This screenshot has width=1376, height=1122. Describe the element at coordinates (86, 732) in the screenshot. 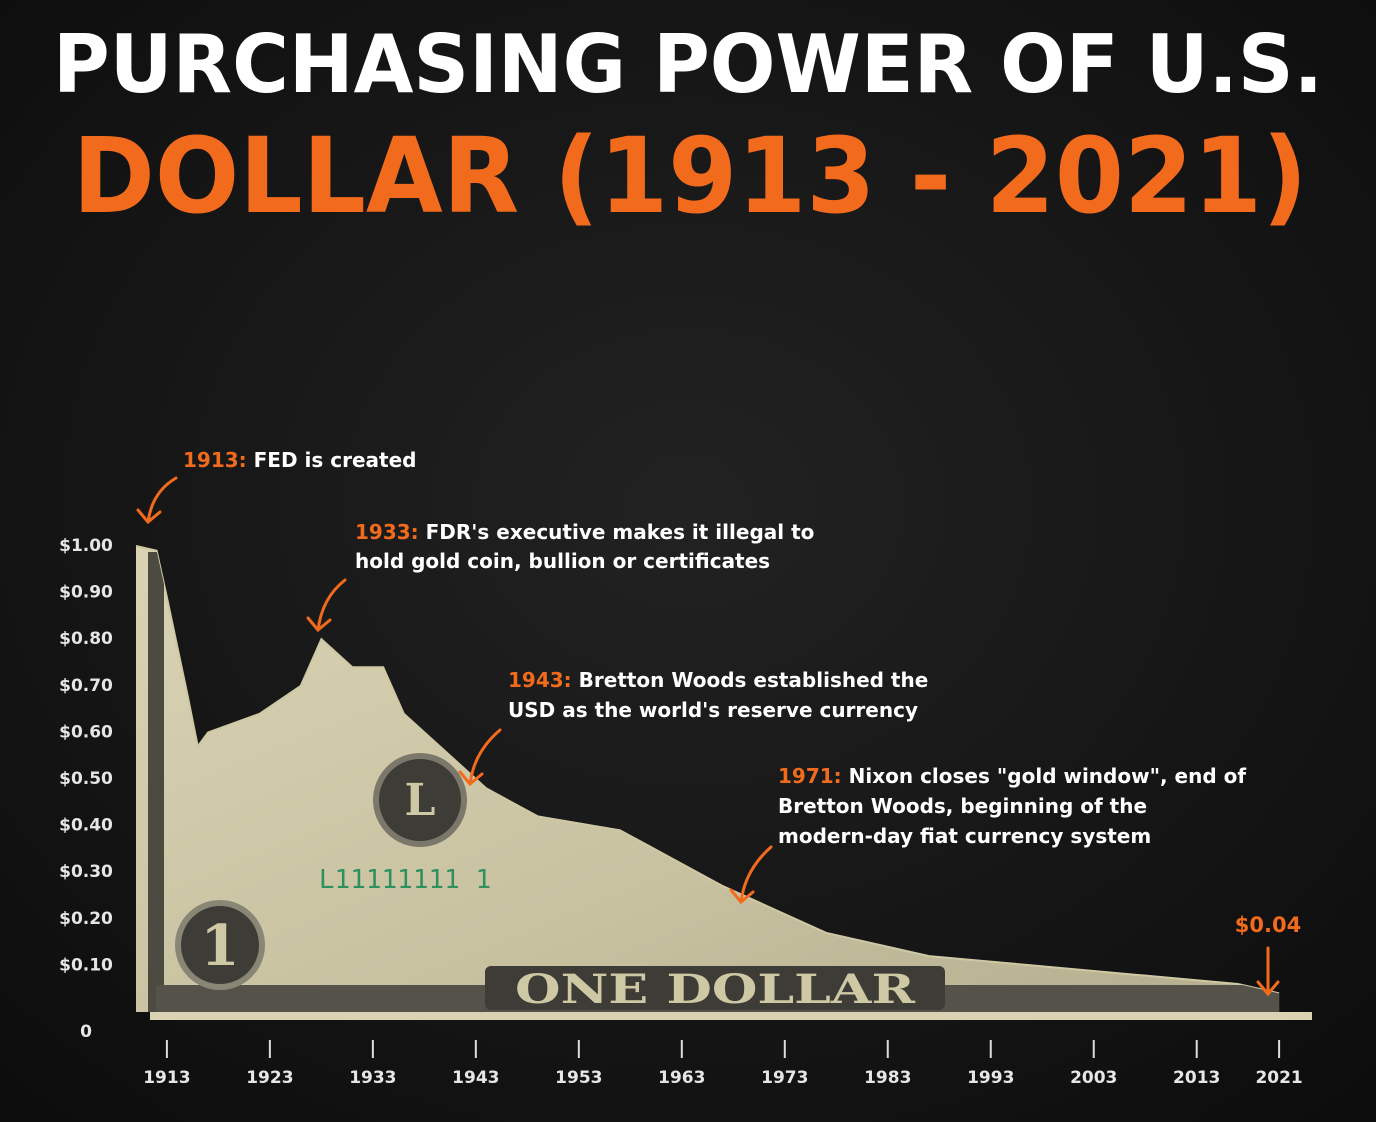

I see `y-tick-label: $0.60` at that location.